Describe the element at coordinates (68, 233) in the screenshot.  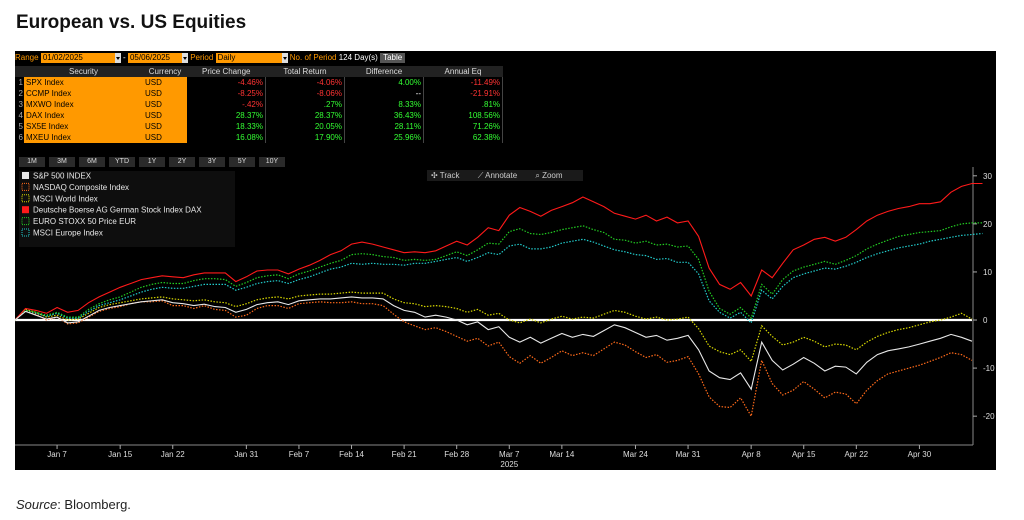
I see `legend-label-5: MSCI Europe Index` at that location.